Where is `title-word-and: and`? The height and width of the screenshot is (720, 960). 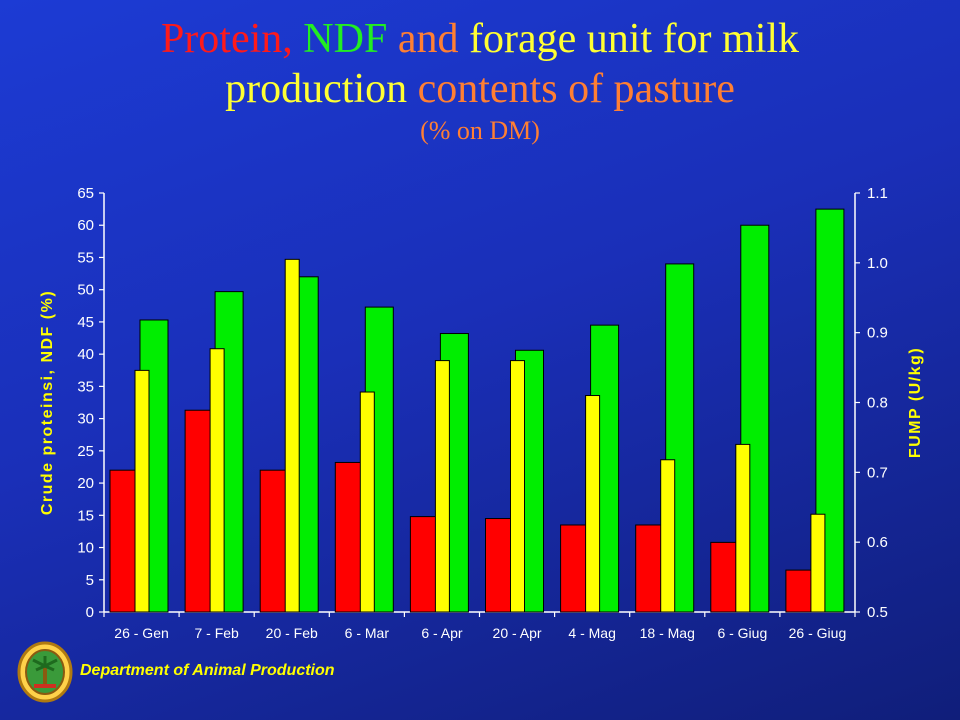 title-word-and: and is located at coordinates (428, 39).